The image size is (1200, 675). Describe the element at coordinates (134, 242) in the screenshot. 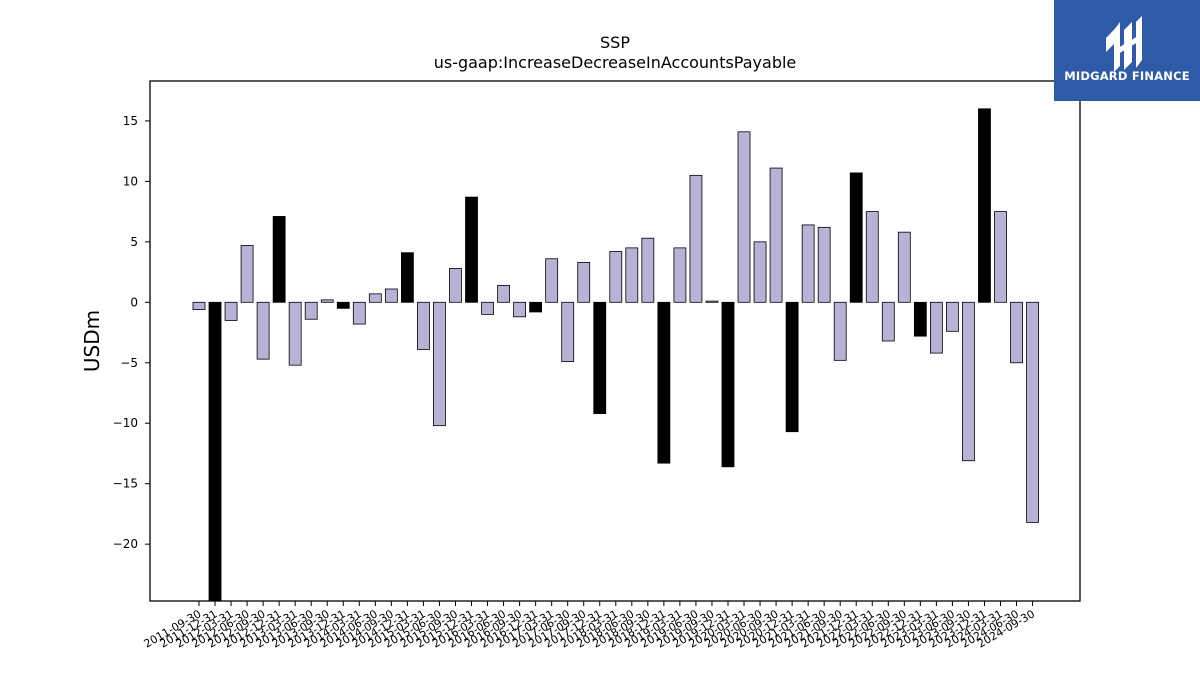

I see `y-tick-label: 5` at that location.